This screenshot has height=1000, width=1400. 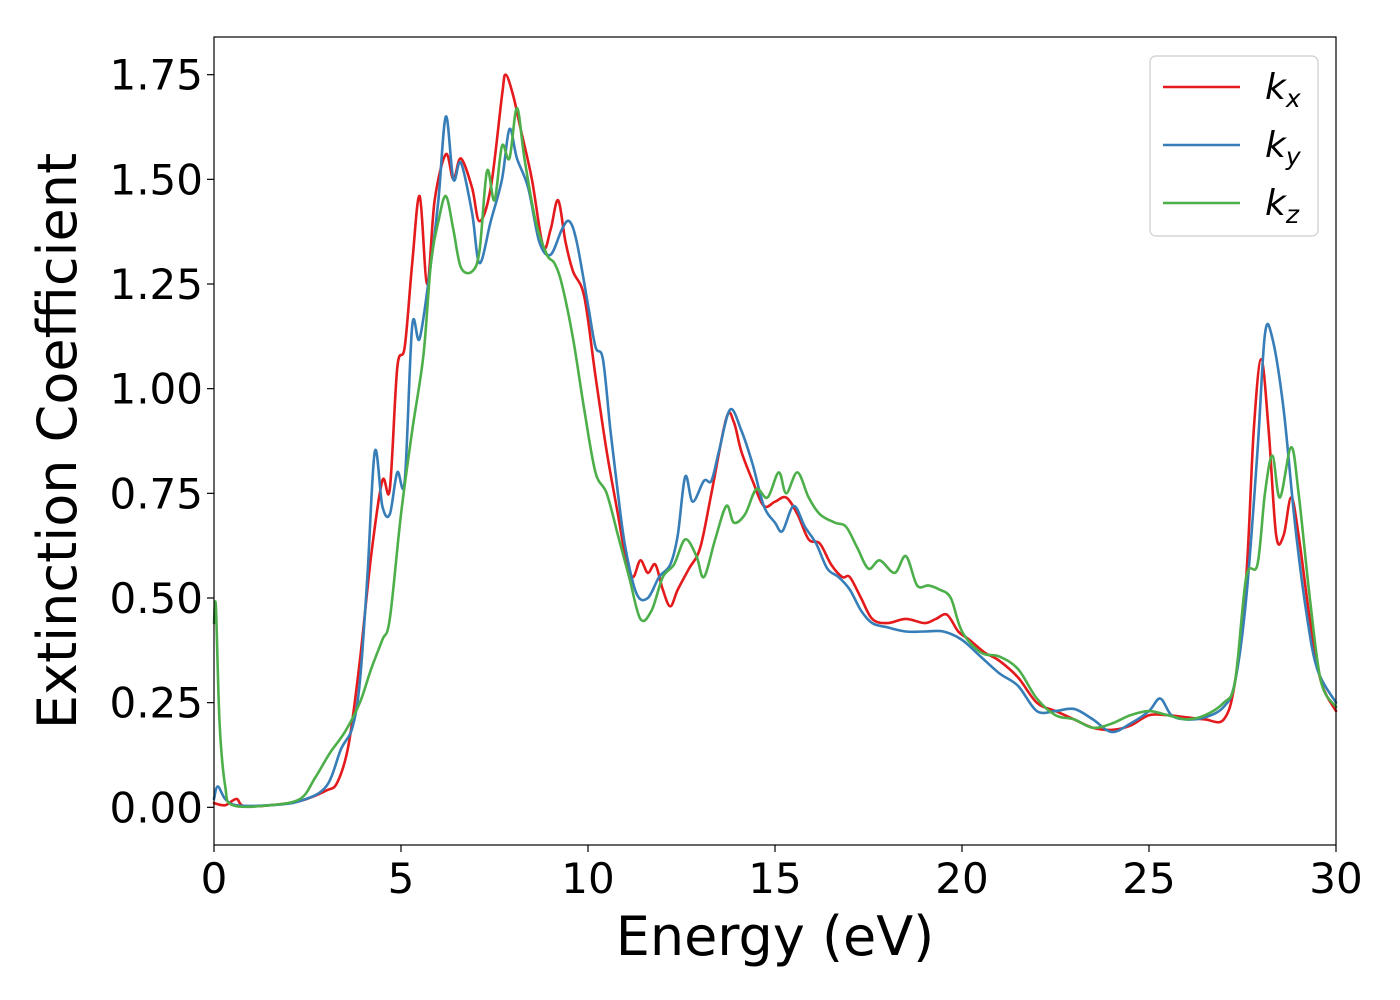 I want to click on y-tick-label: 1.25, so click(x=156, y=284).